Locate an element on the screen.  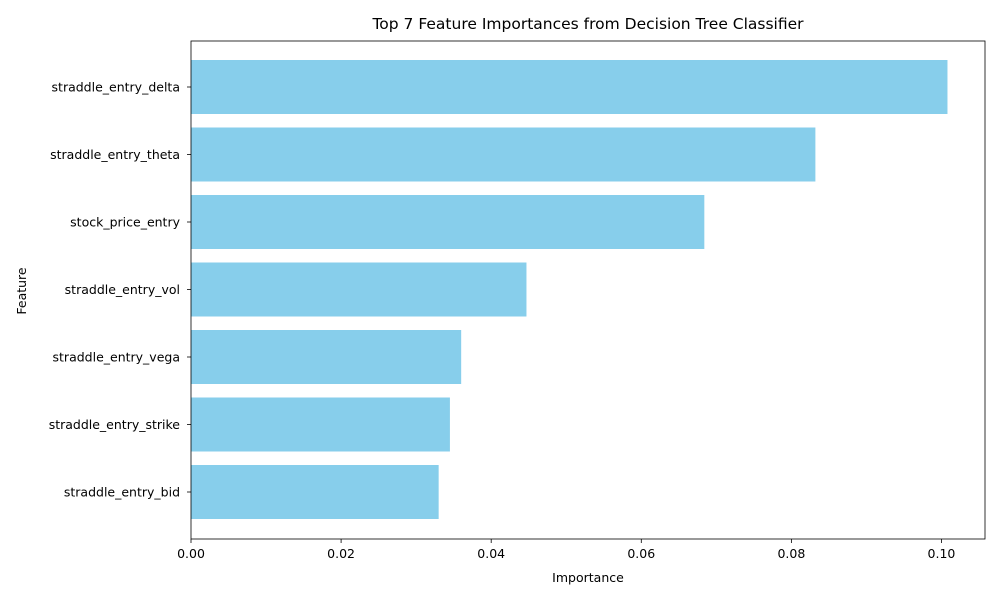
x-tick-label: 0.10 is located at coordinates (942, 553).